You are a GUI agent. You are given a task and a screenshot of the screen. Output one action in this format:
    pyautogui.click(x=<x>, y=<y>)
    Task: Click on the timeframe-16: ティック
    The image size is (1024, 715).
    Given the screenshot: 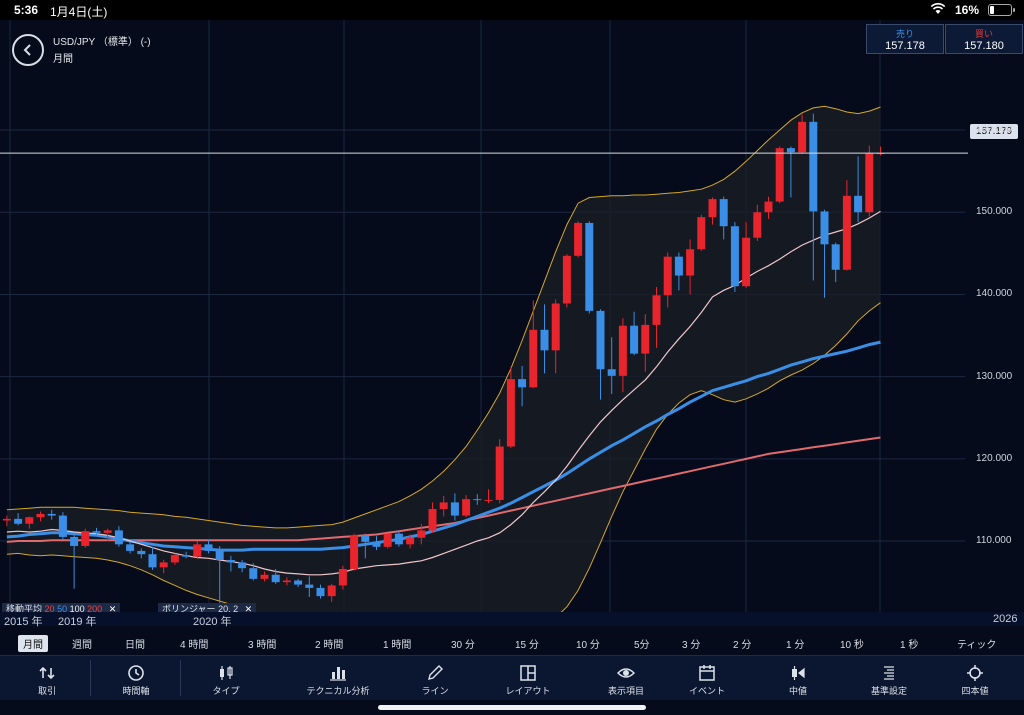 What is the action you would take?
    pyautogui.click(x=977, y=645)
    